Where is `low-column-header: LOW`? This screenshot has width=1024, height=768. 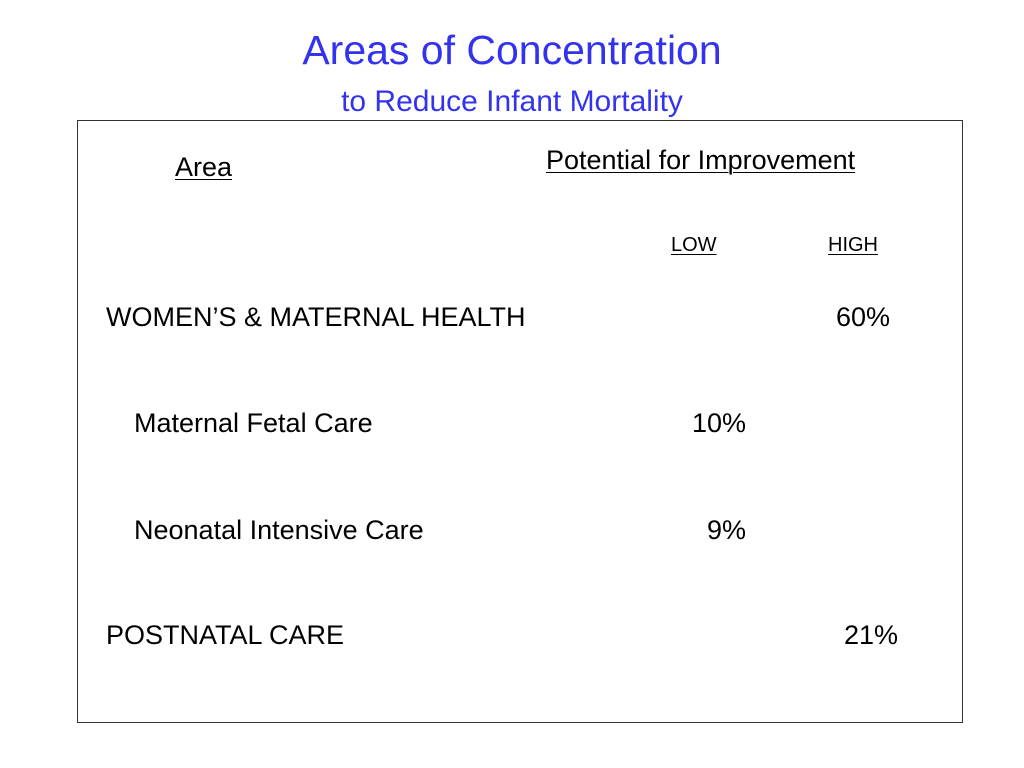 low-column-header: LOW is located at coordinates (694, 245).